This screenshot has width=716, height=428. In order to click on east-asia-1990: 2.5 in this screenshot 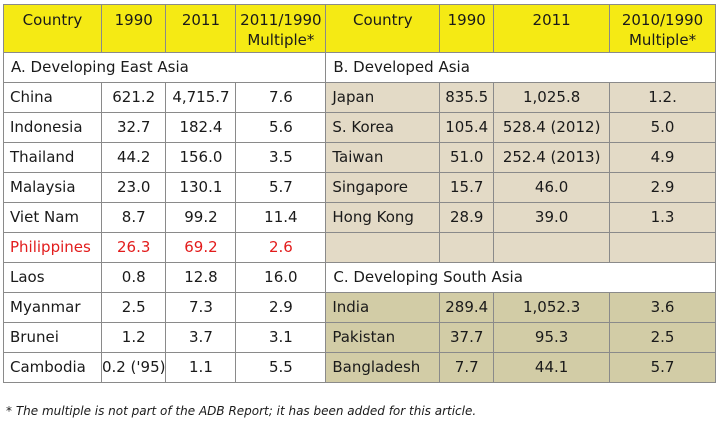, I will do `click(133, 307)`.